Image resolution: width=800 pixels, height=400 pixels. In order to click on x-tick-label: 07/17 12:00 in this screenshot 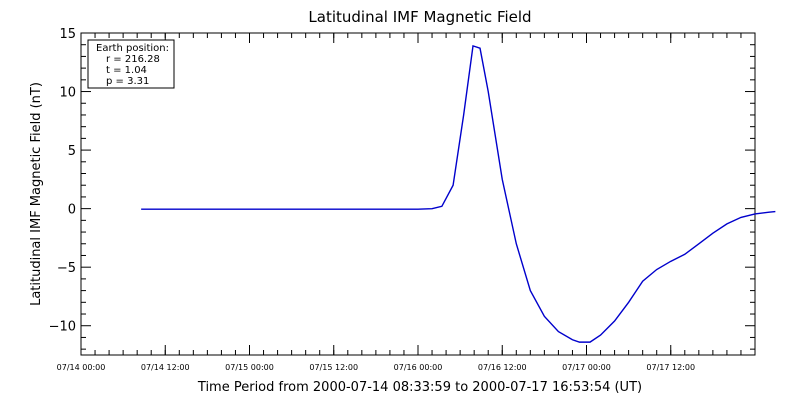, I will do `click(670, 367)`.